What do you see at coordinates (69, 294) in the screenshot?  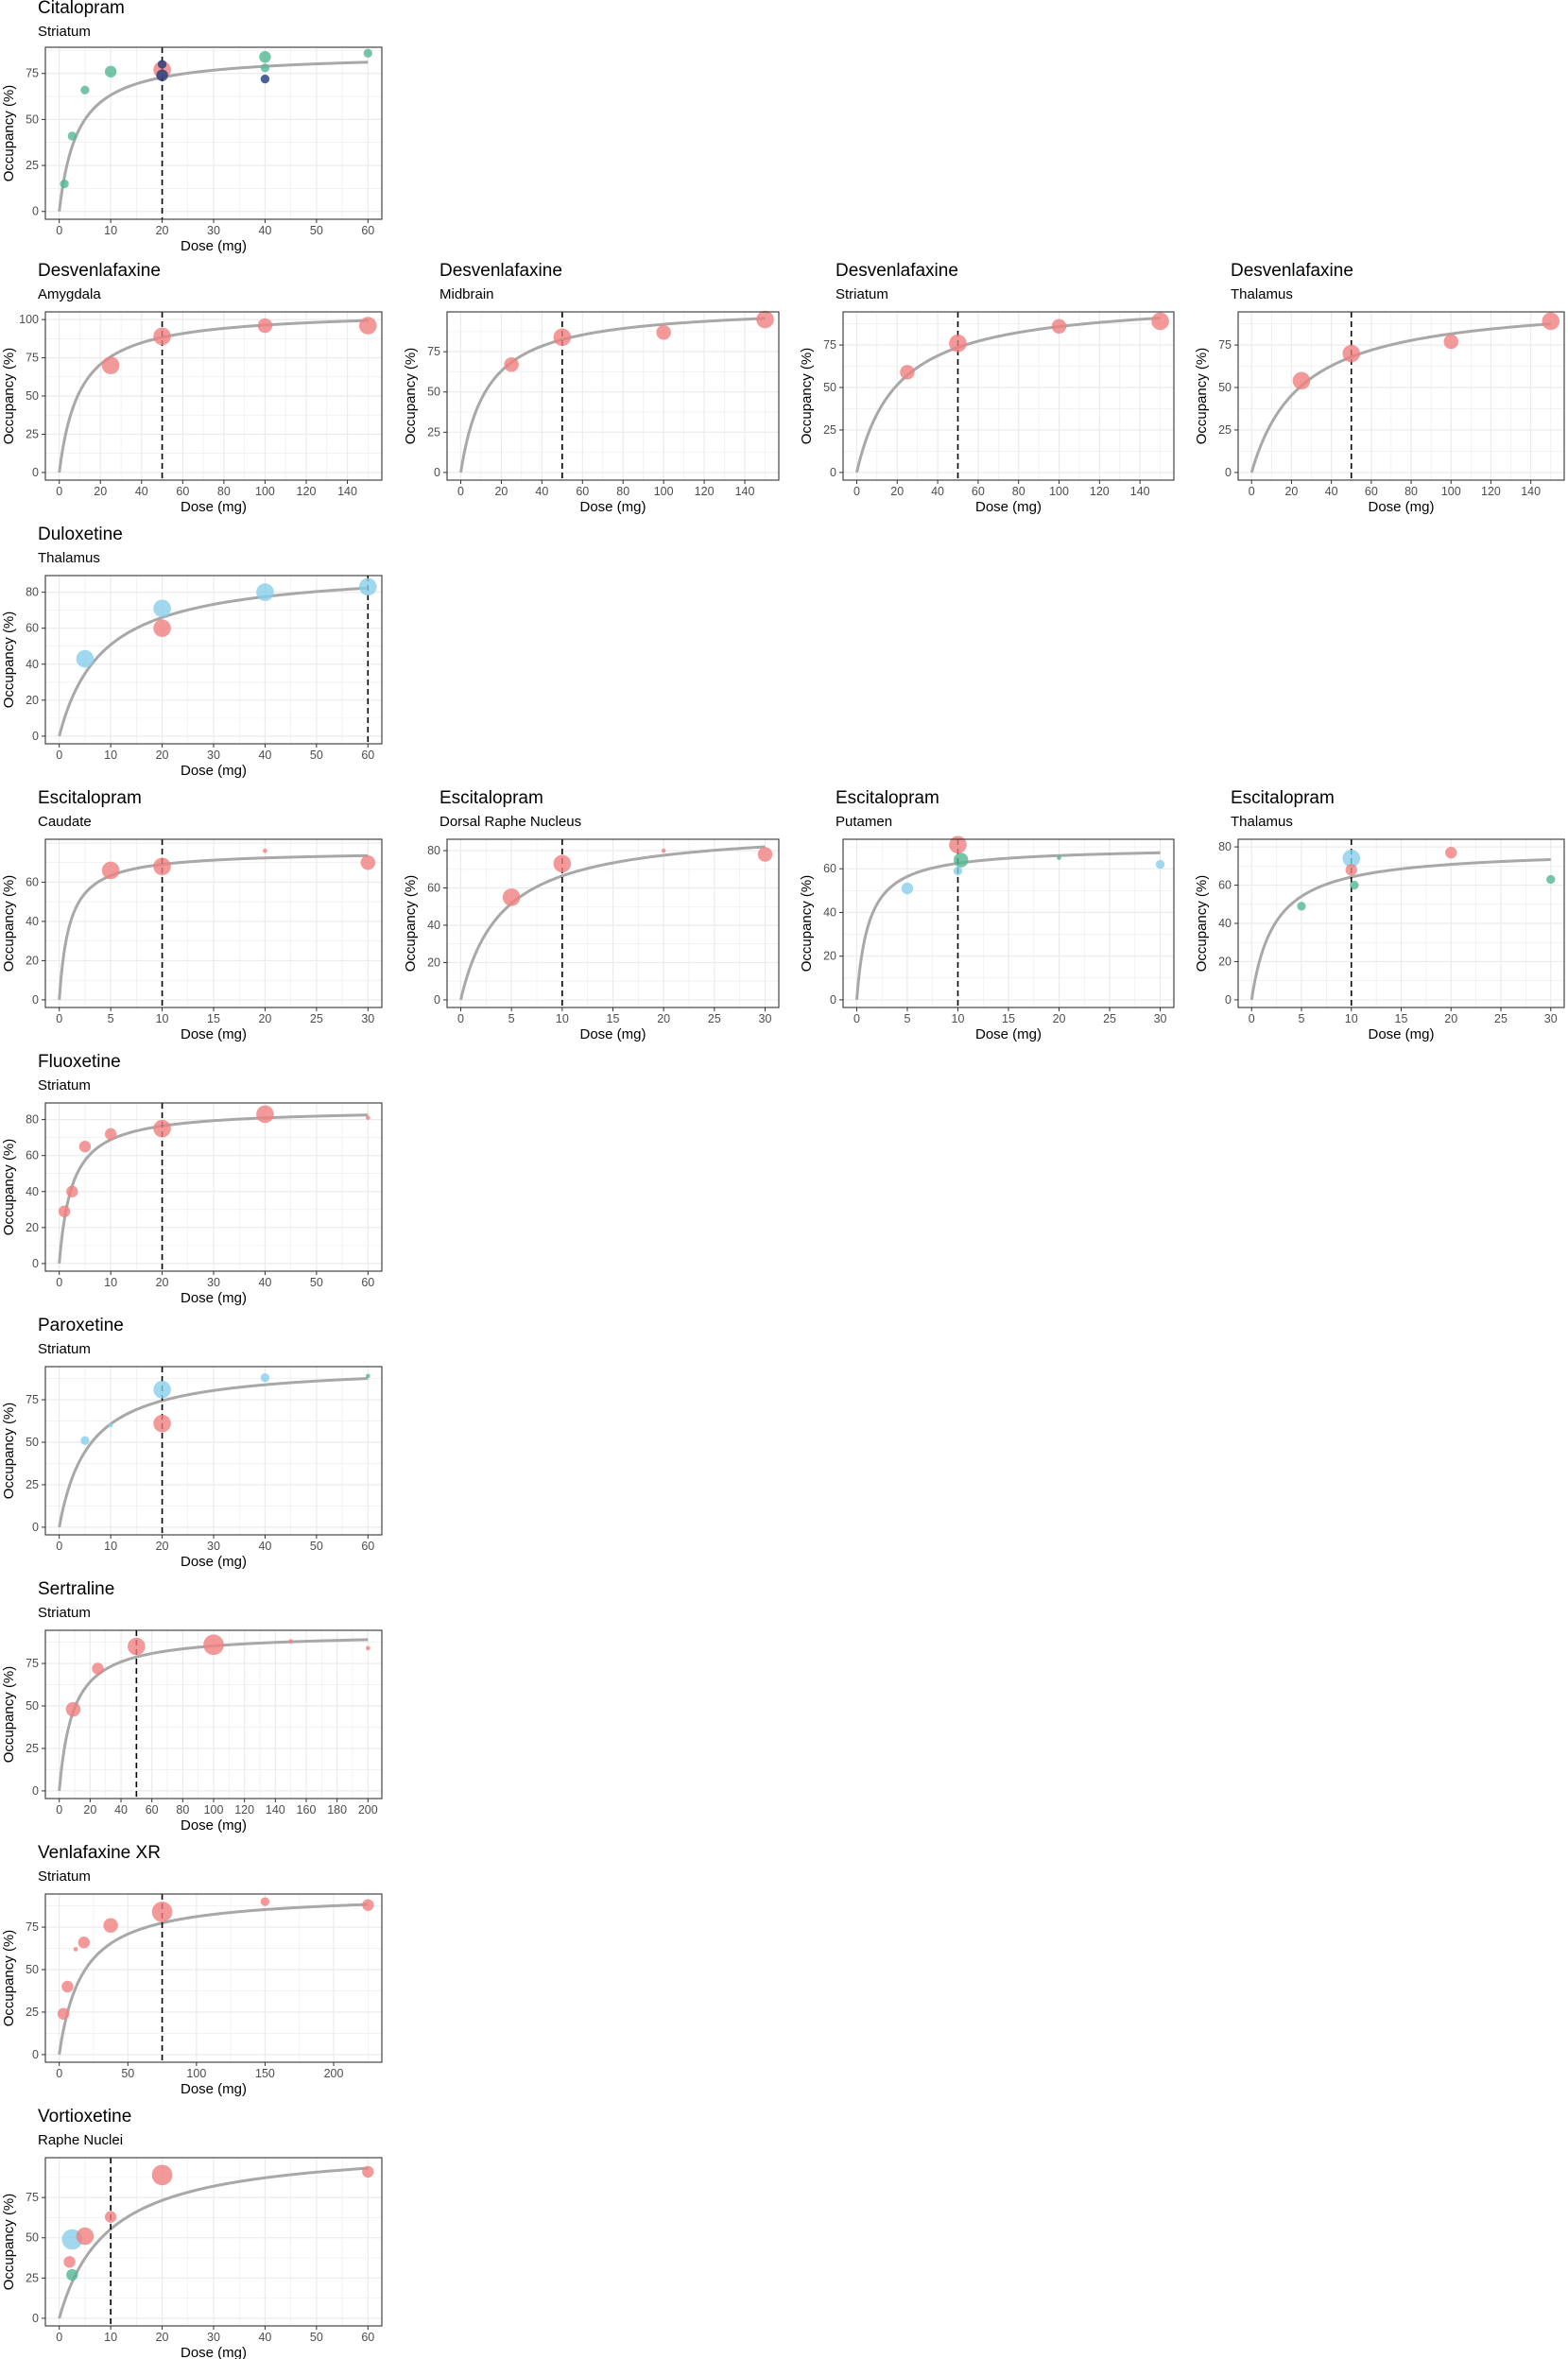 I see `panel-subtitle: Amygdala` at bounding box center [69, 294].